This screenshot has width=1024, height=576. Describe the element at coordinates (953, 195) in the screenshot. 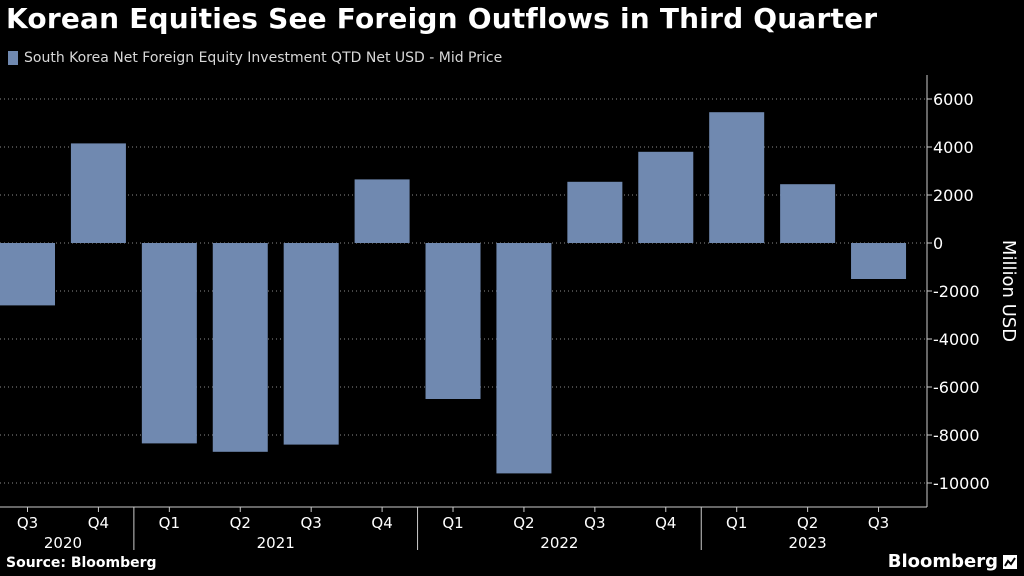

I see `y-tick-label: 2000` at that location.